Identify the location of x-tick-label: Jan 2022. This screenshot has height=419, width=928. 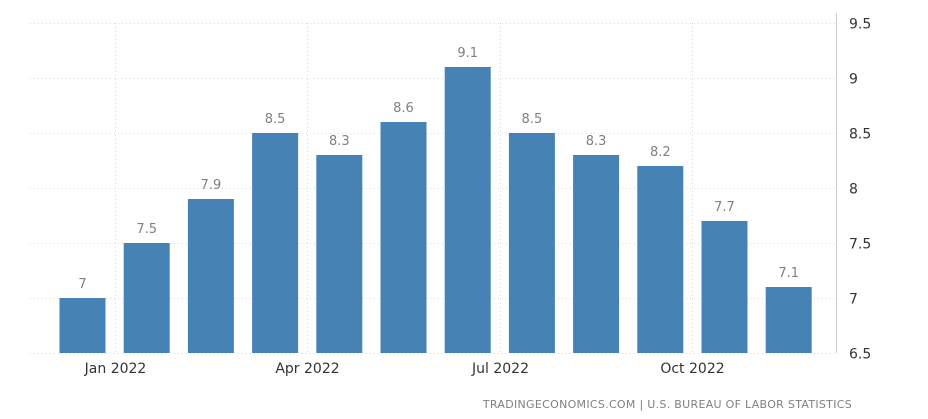
(115, 369).